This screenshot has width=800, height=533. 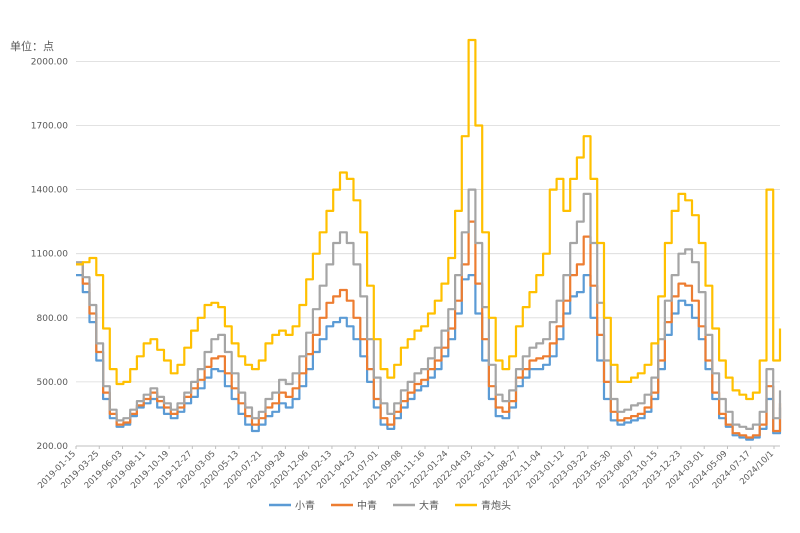 What do you see at coordinates (367, 505) in the screenshot?
I see `legend-label: 中青` at bounding box center [367, 505].